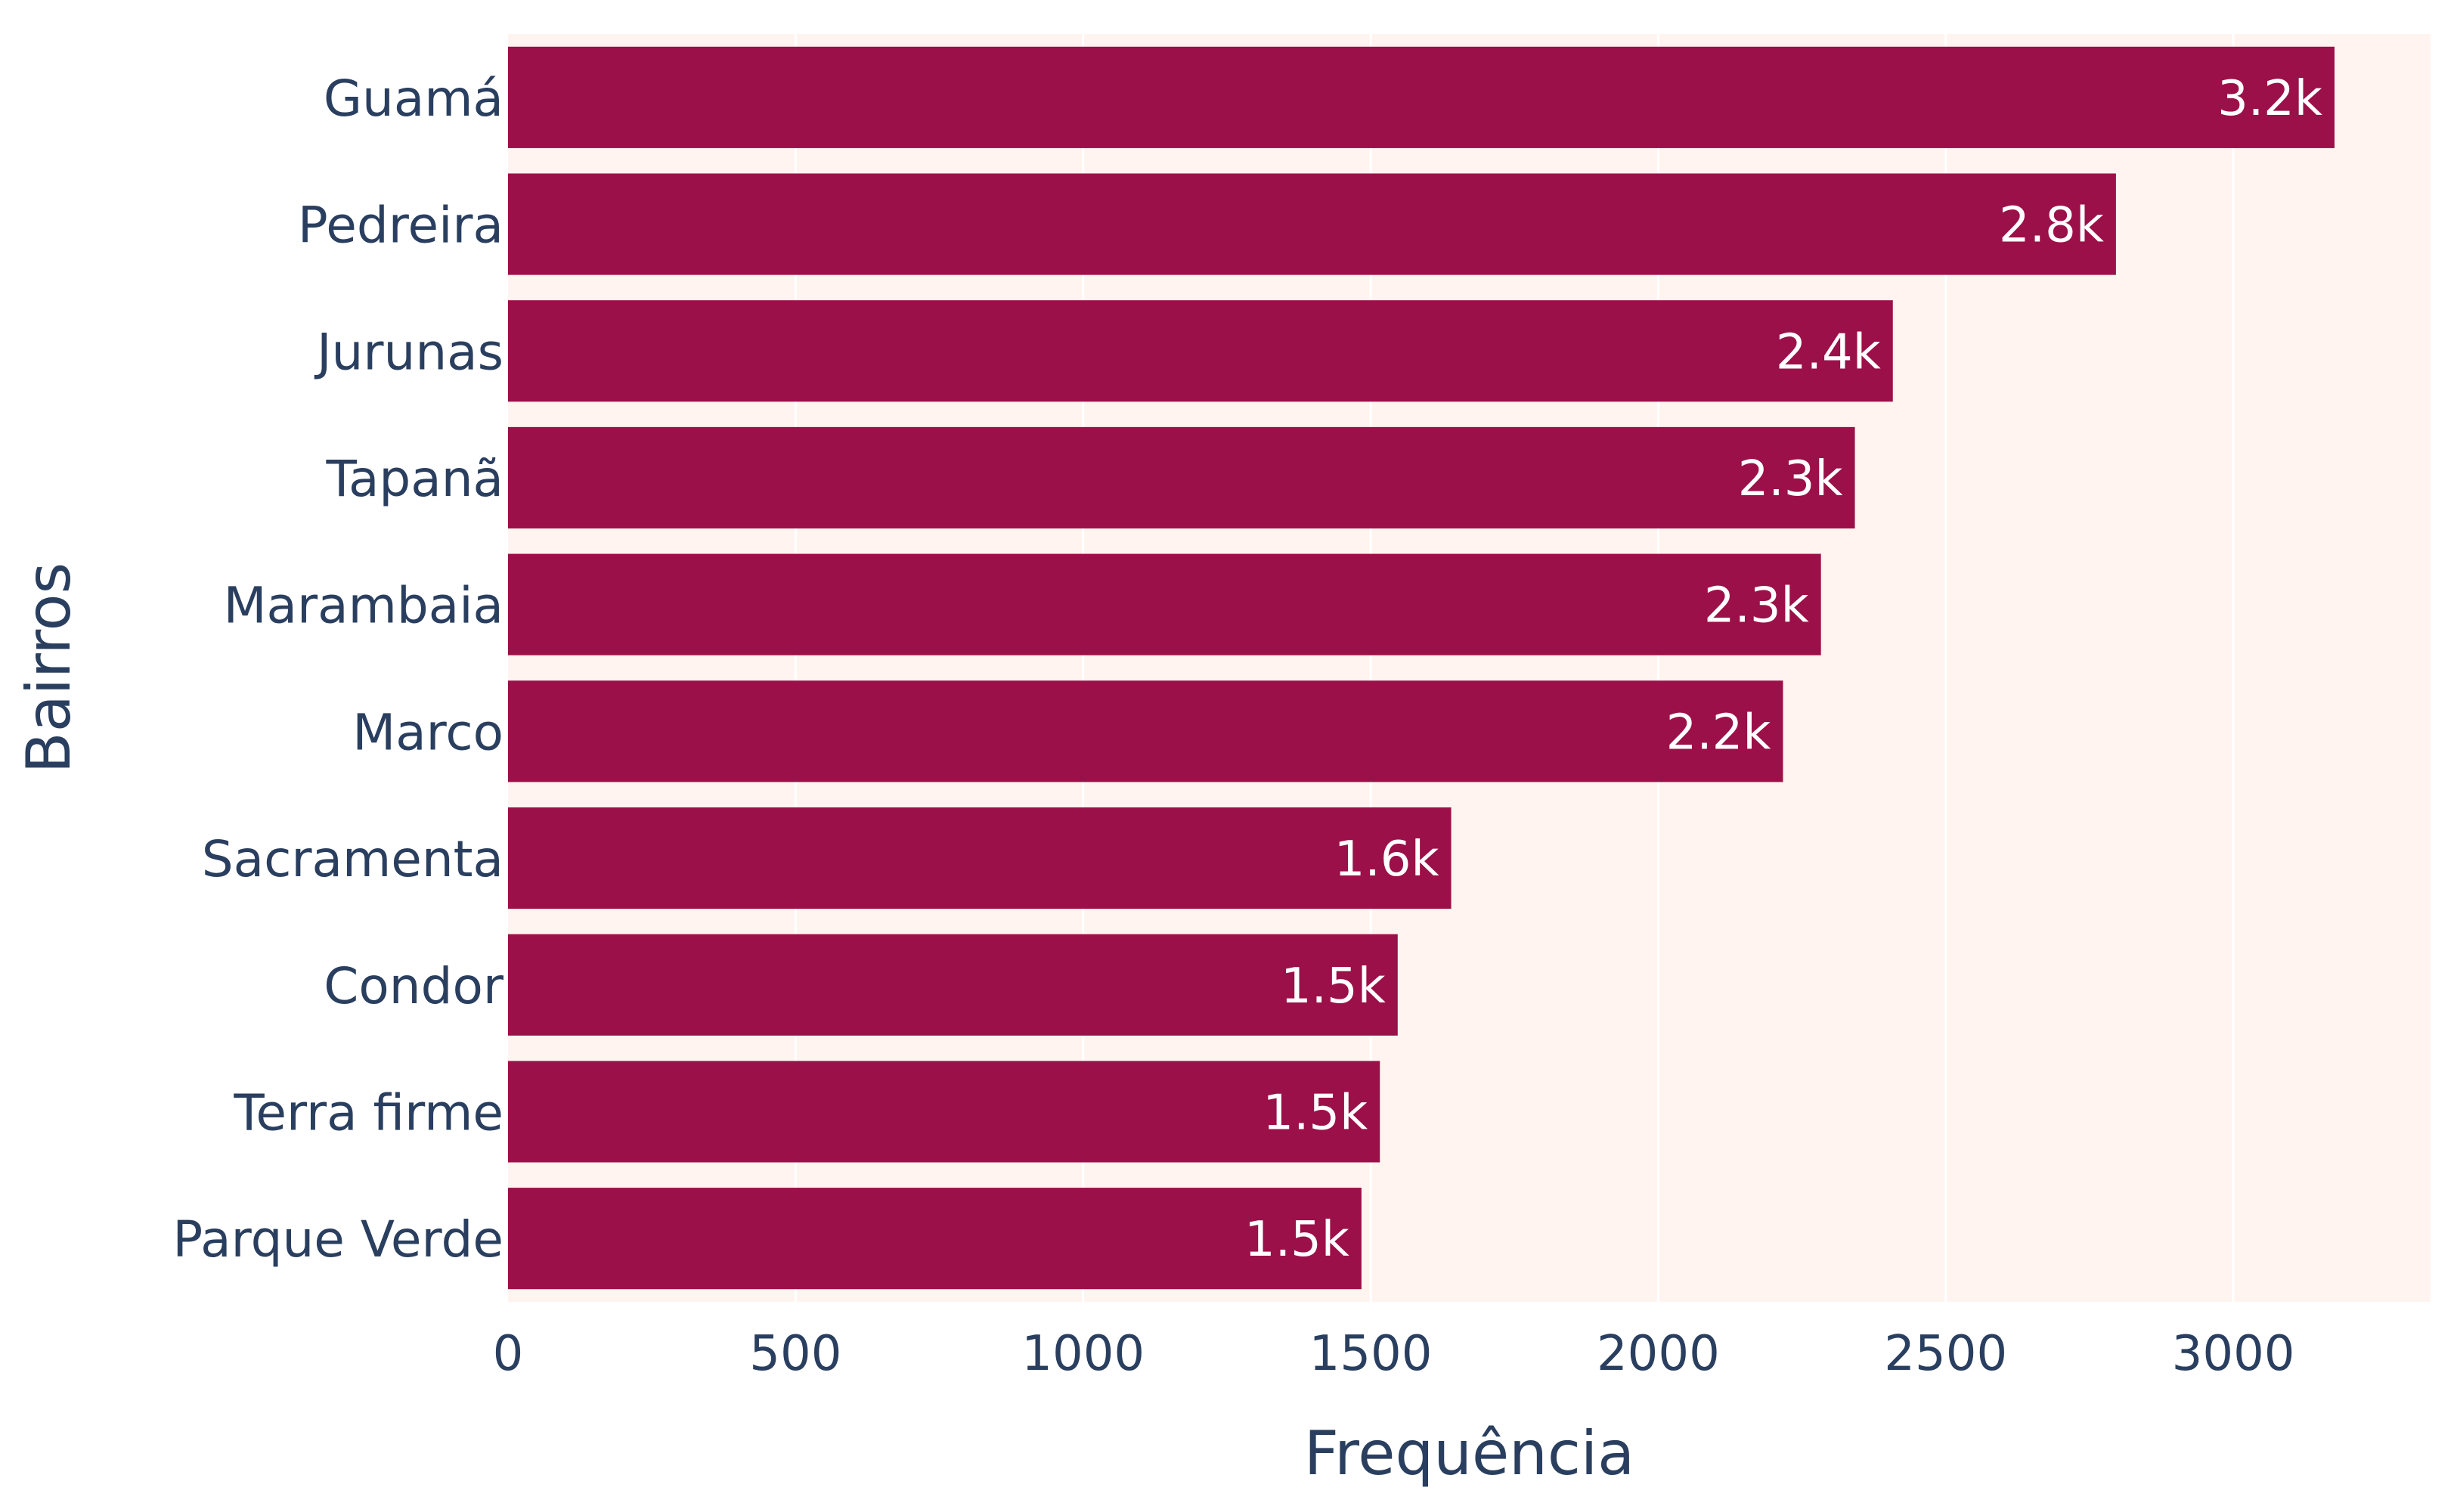  What do you see at coordinates (1371, 1354) in the screenshot?
I see `x-tick-label: 1500` at bounding box center [1371, 1354].